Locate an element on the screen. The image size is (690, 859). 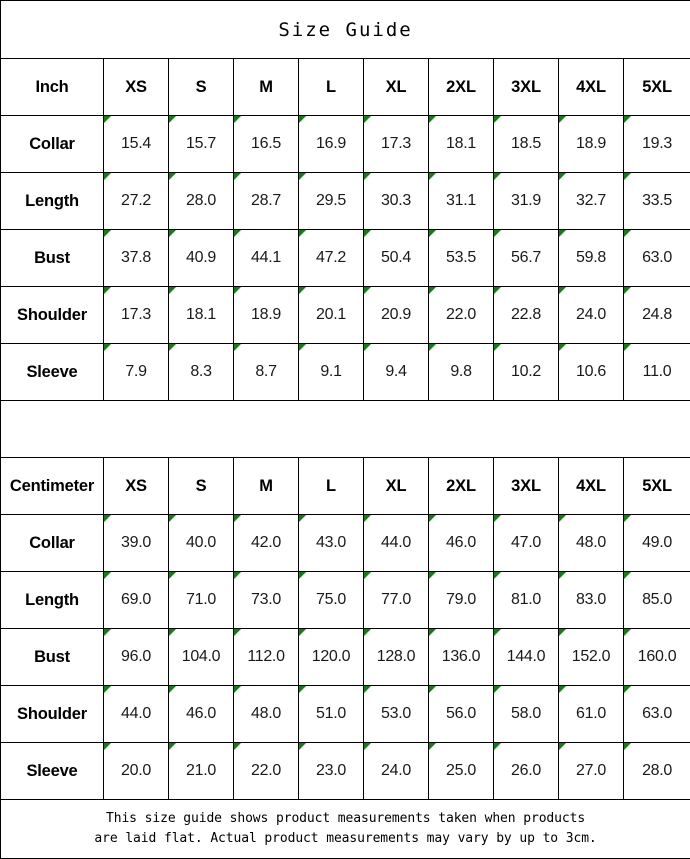
size-header-3xl: 3XL is located at coordinates (526, 87).